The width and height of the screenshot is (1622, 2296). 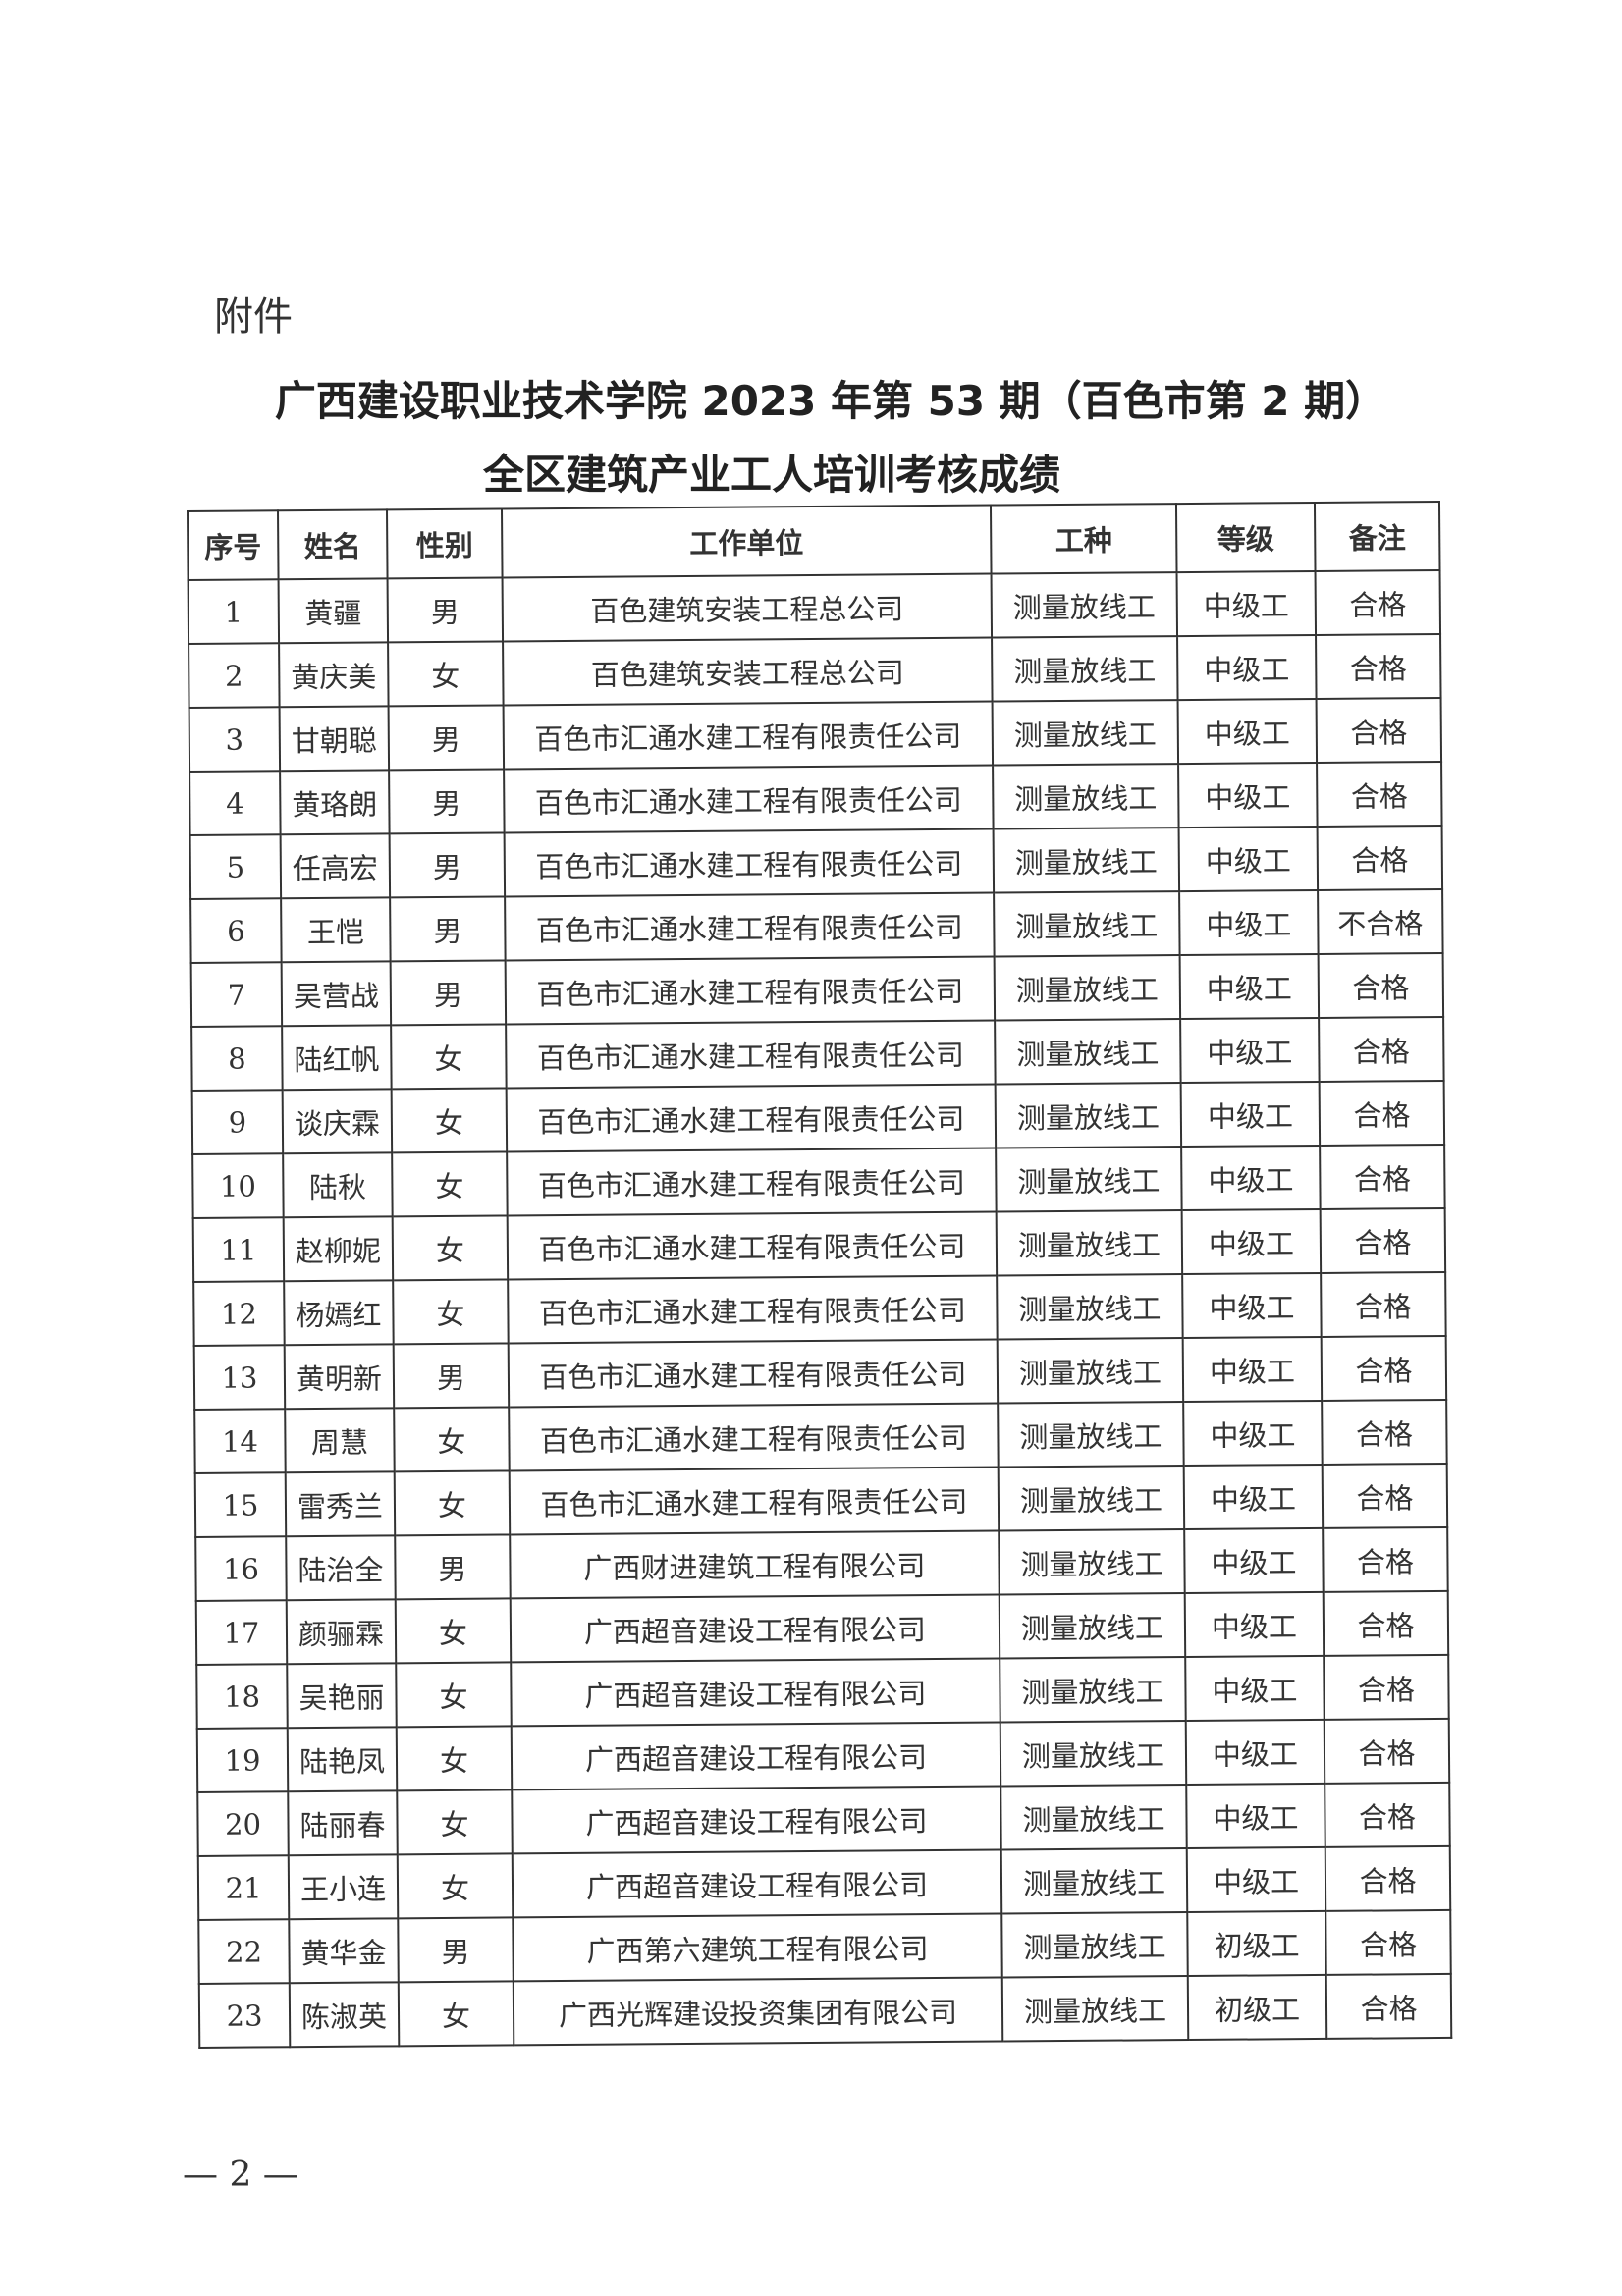 What do you see at coordinates (240, 1441) in the screenshot?
I see `cell-index: 14` at bounding box center [240, 1441].